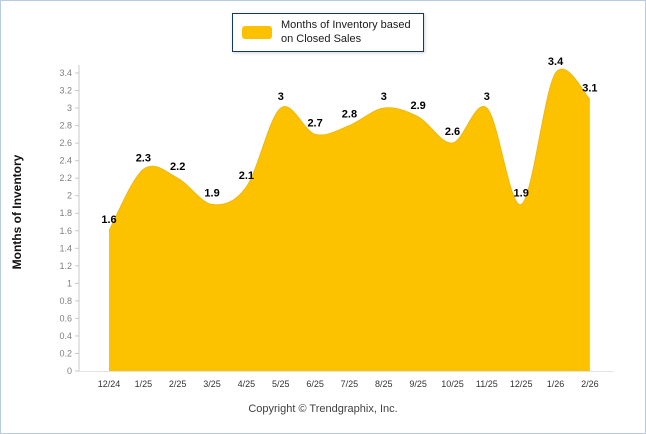  What do you see at coordinates (65, 336) in the screenshot?
I see `y-tick-label: 0.4` at bounding box center [65, 336].